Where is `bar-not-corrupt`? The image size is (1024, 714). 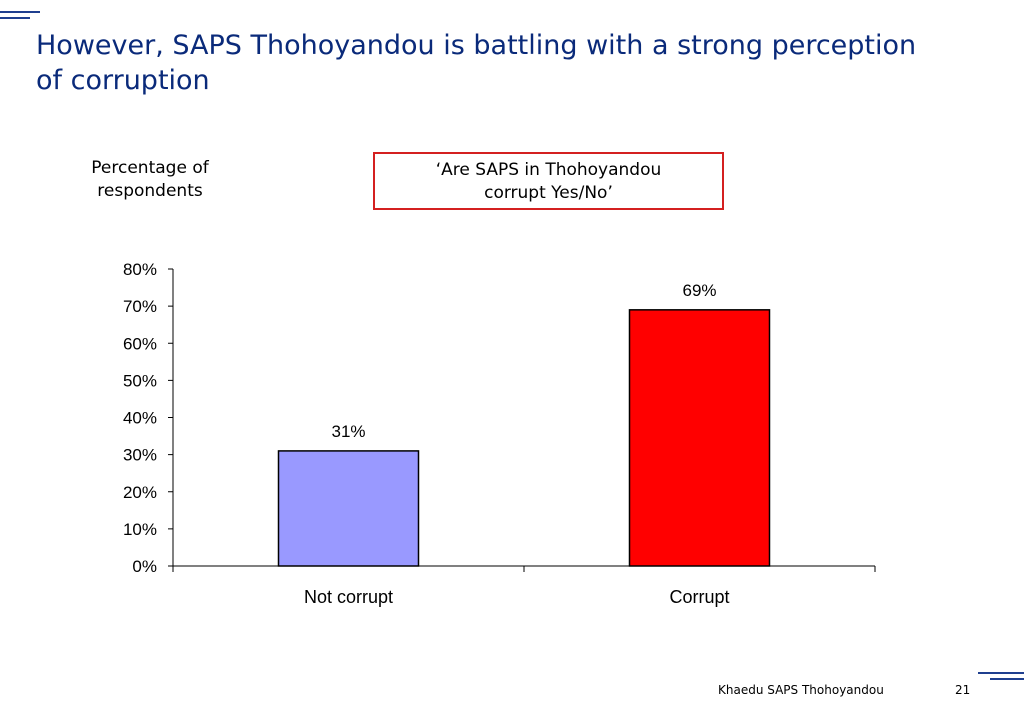 bar-not-corrupt is located at coordinates (348, 508).